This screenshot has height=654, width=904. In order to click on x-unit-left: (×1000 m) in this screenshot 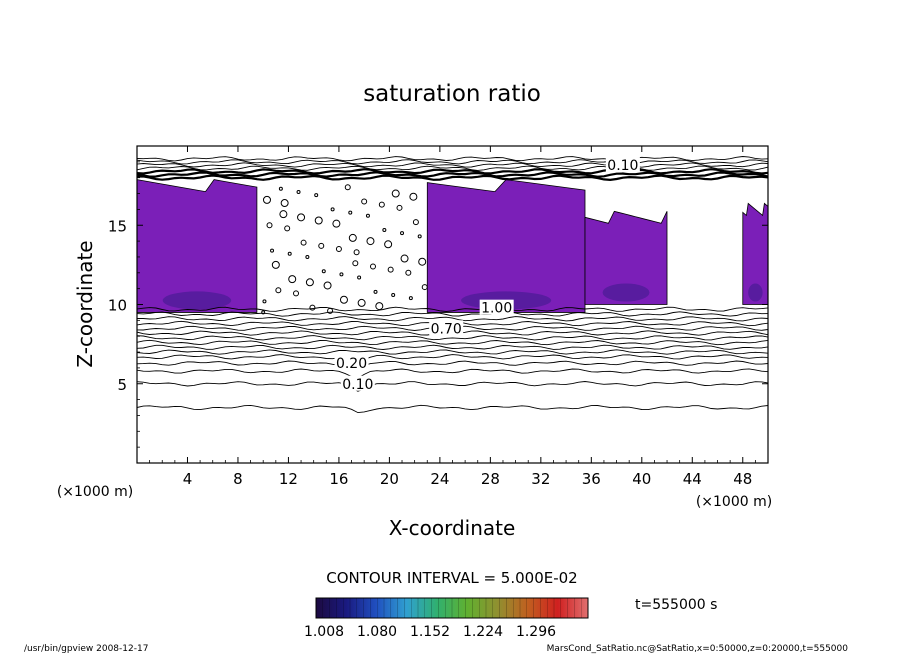, I will do `click(95, 492)`.